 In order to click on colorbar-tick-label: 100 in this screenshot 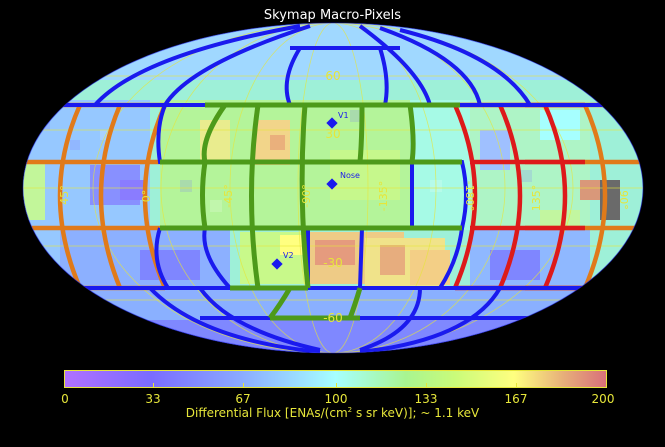, I will do `click(336, 399)`.